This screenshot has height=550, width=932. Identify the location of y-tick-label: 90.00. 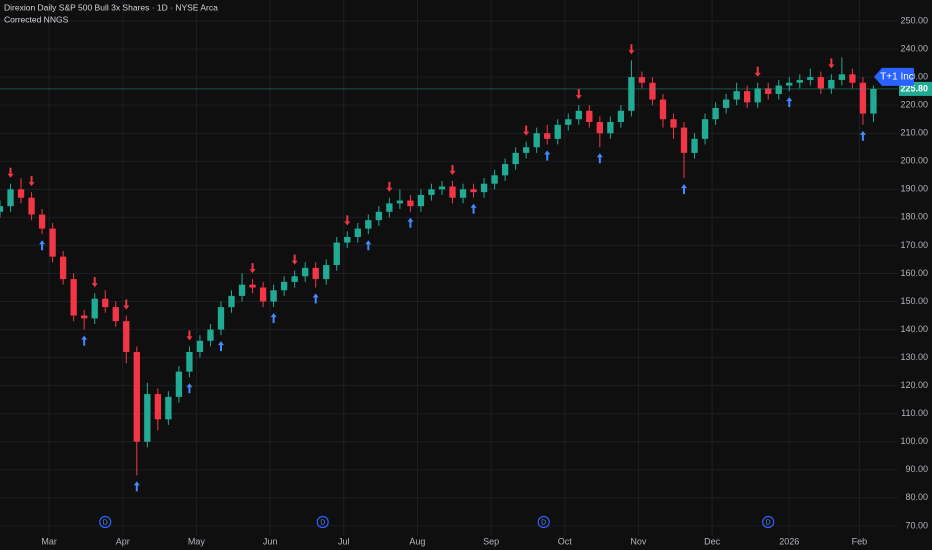
(916, 469).